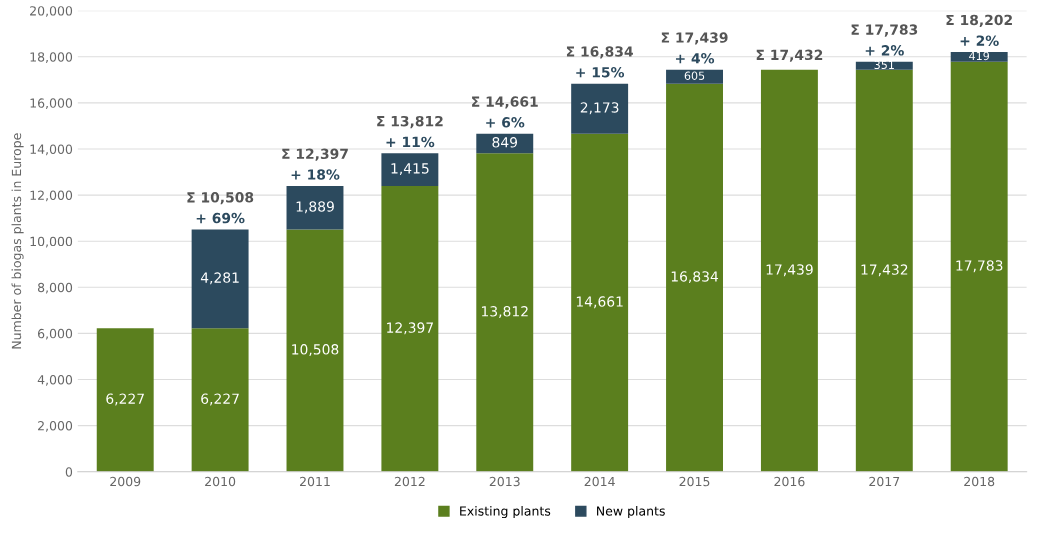 The image size is (1037, 533). I want to click on y-tick-label: 20,000, so click(51, 11).